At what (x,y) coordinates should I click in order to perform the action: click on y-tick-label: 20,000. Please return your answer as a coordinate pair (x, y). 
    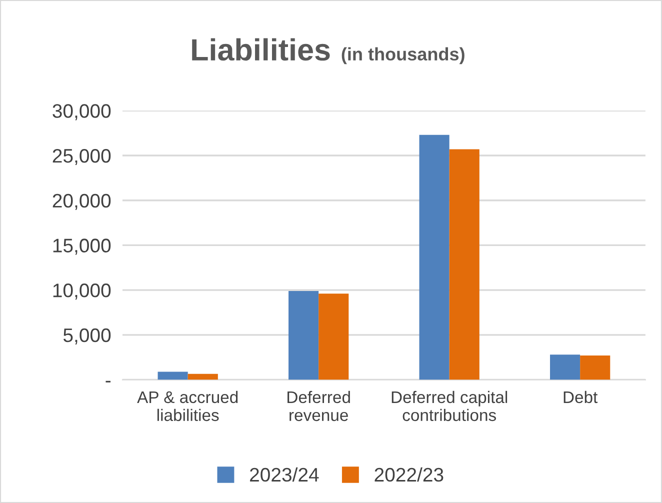
    Looking at the image, I should click on (81, 202).